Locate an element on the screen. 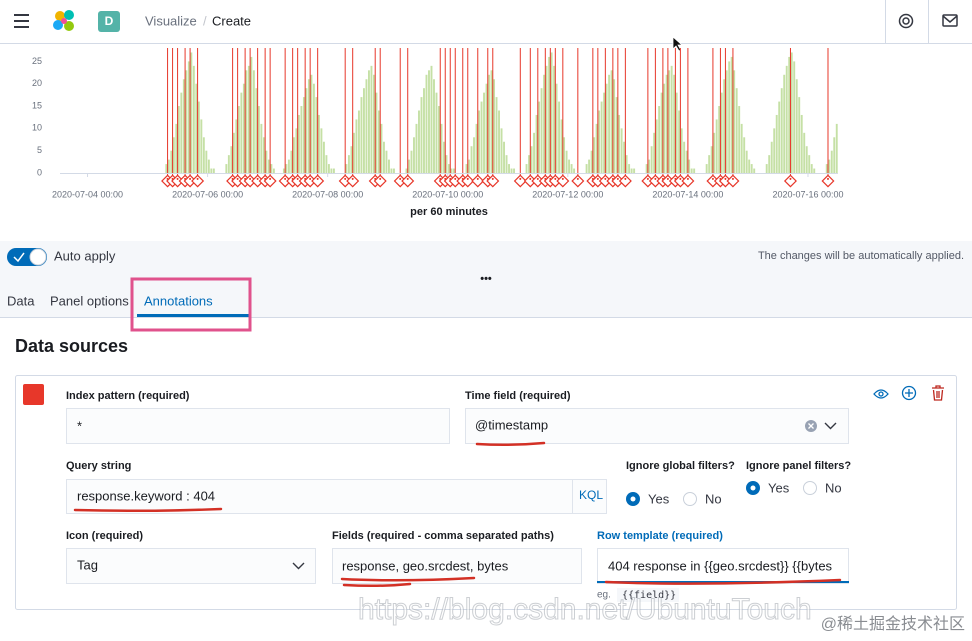  breadcrumb: Visualize is located at coordinates (171, 20).